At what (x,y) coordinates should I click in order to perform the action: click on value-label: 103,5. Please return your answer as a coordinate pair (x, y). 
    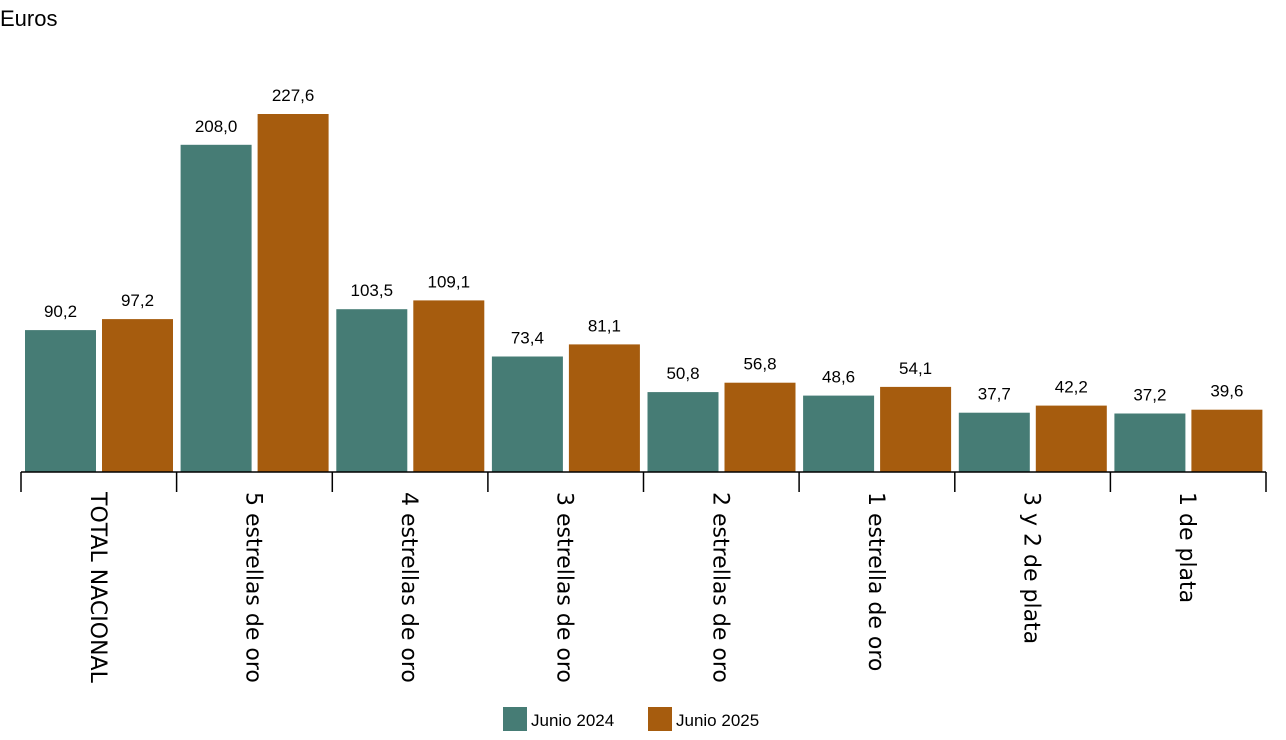
    Looking at the image, I should click on (372, 290).